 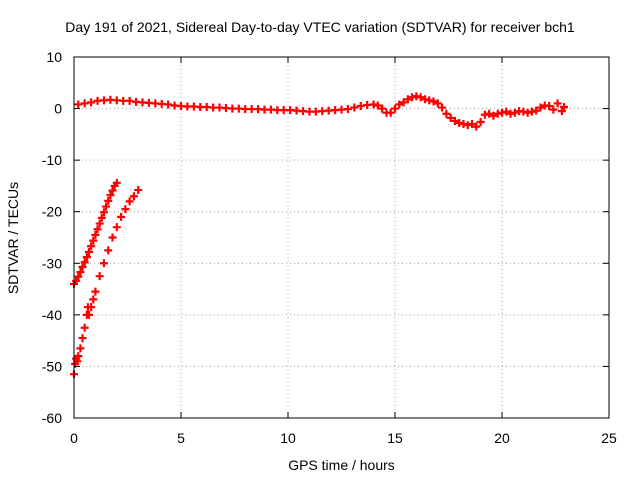 What do you see at coordinates (58, 109) in the screenshot?
I see `y-tick-label: 0` at bounding box center [58, 109].